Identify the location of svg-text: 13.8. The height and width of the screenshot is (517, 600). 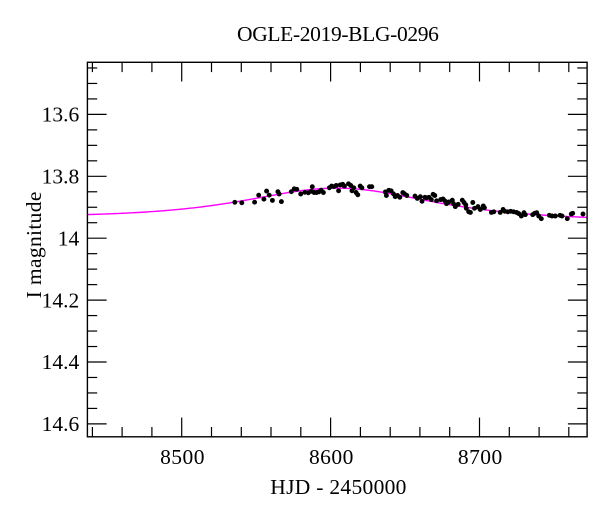
(61, 177).